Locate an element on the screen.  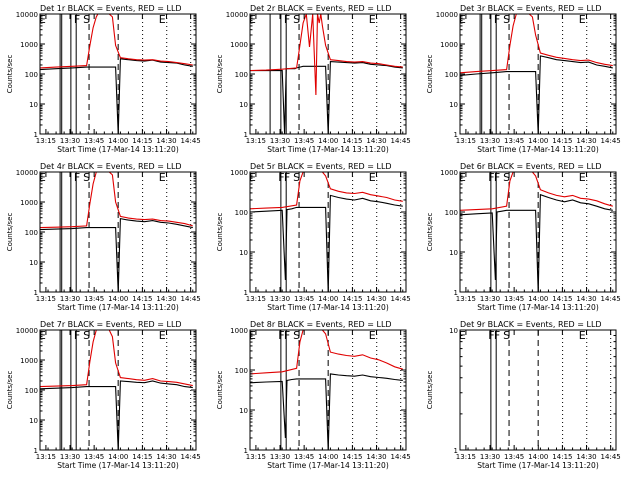
panel-title: Det 9r BLACK = Events, RED = LLD is located at coordinates (531, 324).